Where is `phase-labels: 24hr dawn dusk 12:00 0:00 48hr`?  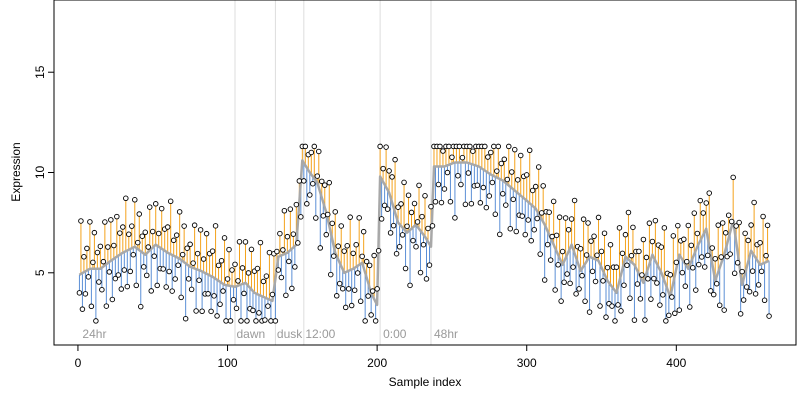
phase-labels: 24hr dawn dusk 12:00 0:00 48hr is located at coordinates (270, 334).